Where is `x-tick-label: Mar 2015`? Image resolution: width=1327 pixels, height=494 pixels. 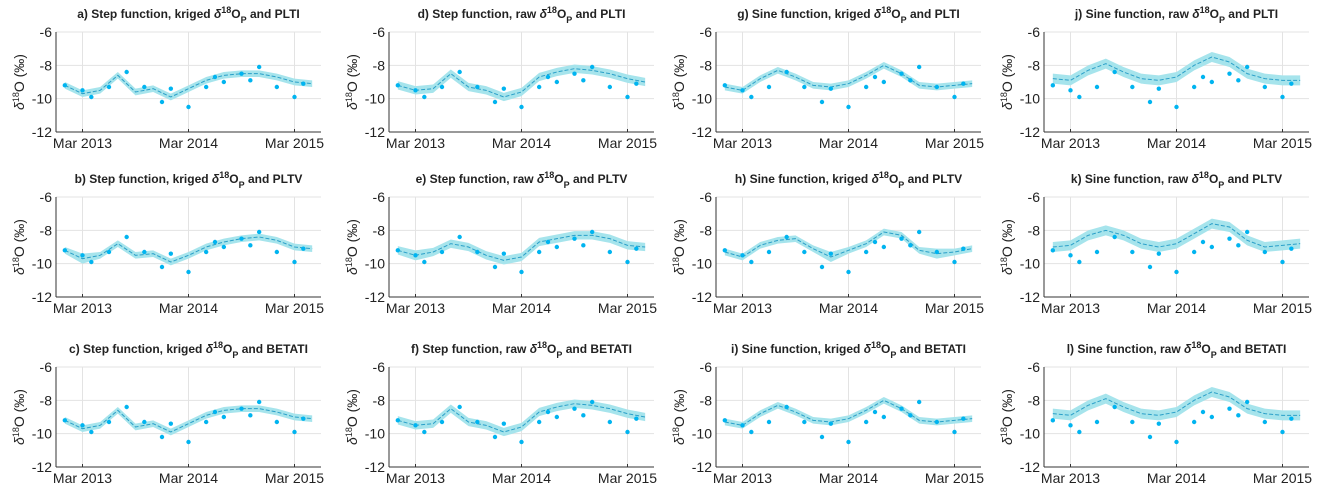
x-tick-label: Mar 2015 is located at coordinates (954, 308).